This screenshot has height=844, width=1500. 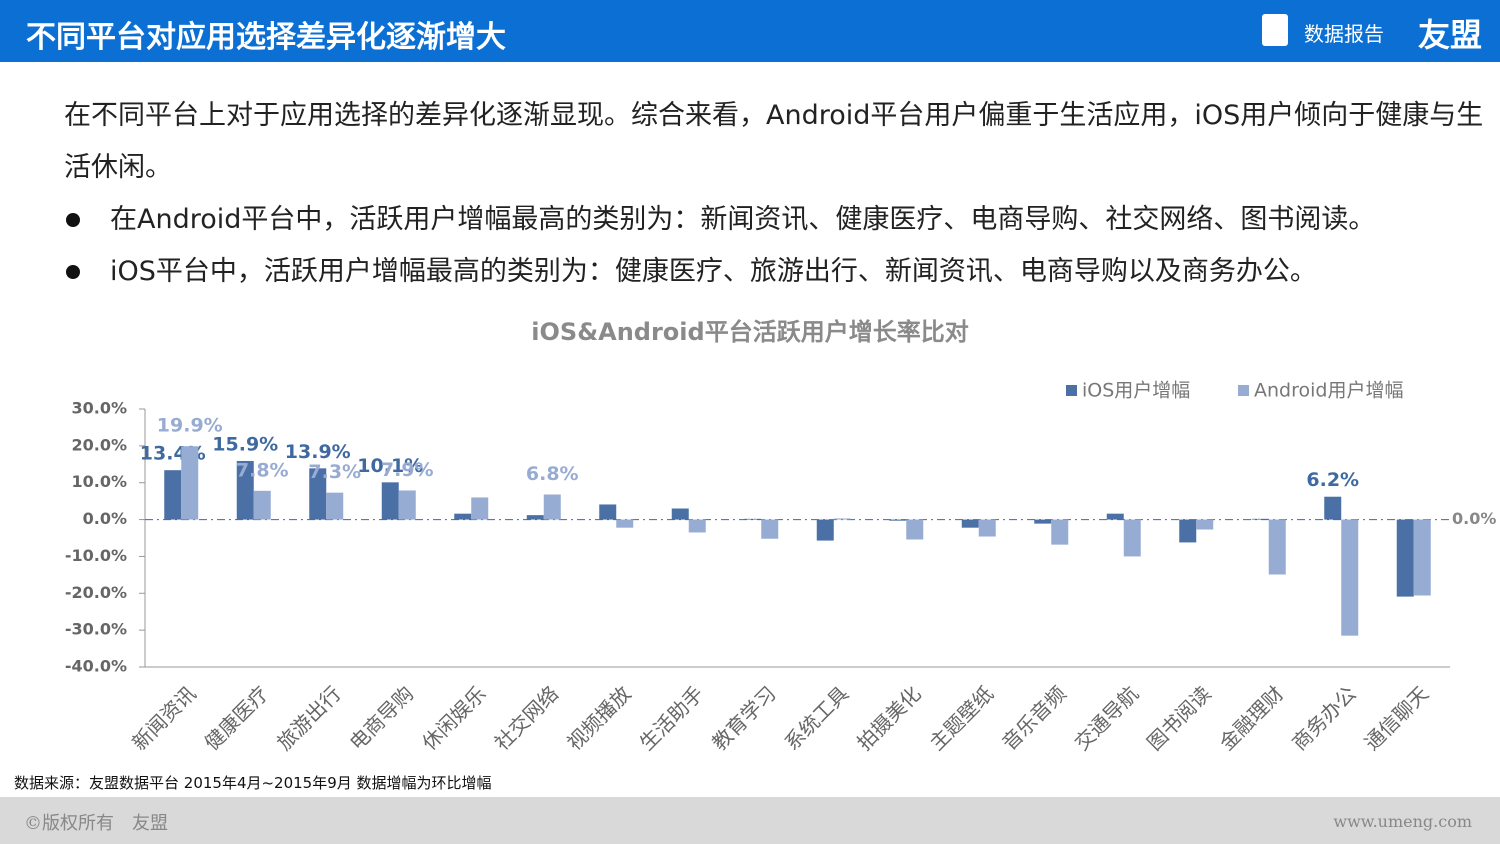 I want to click on value-label: 6.8%, so click(x=552, y=474).